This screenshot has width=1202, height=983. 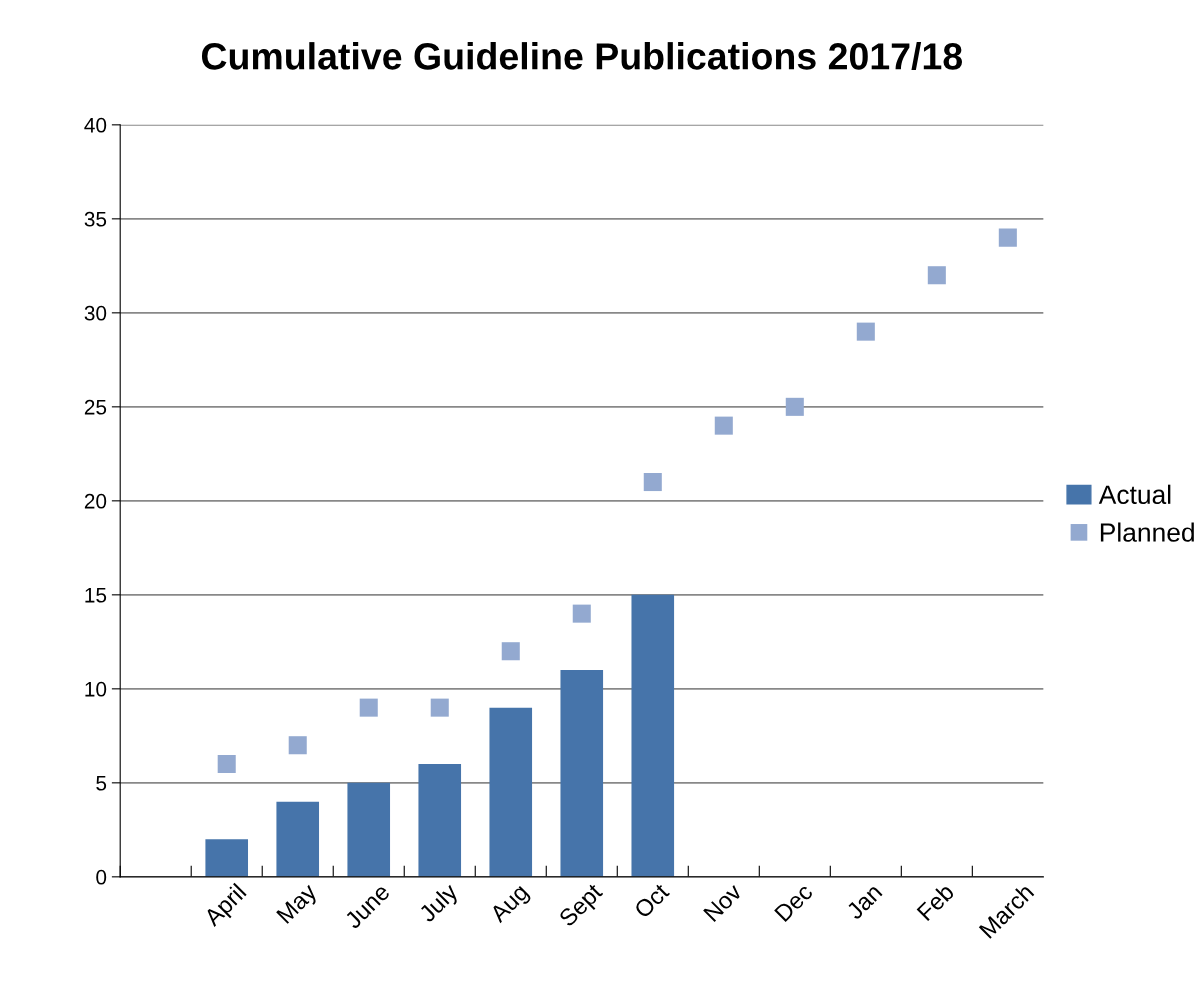 I want to click on x-tick-label: Nov, so click(x=723, y=902).